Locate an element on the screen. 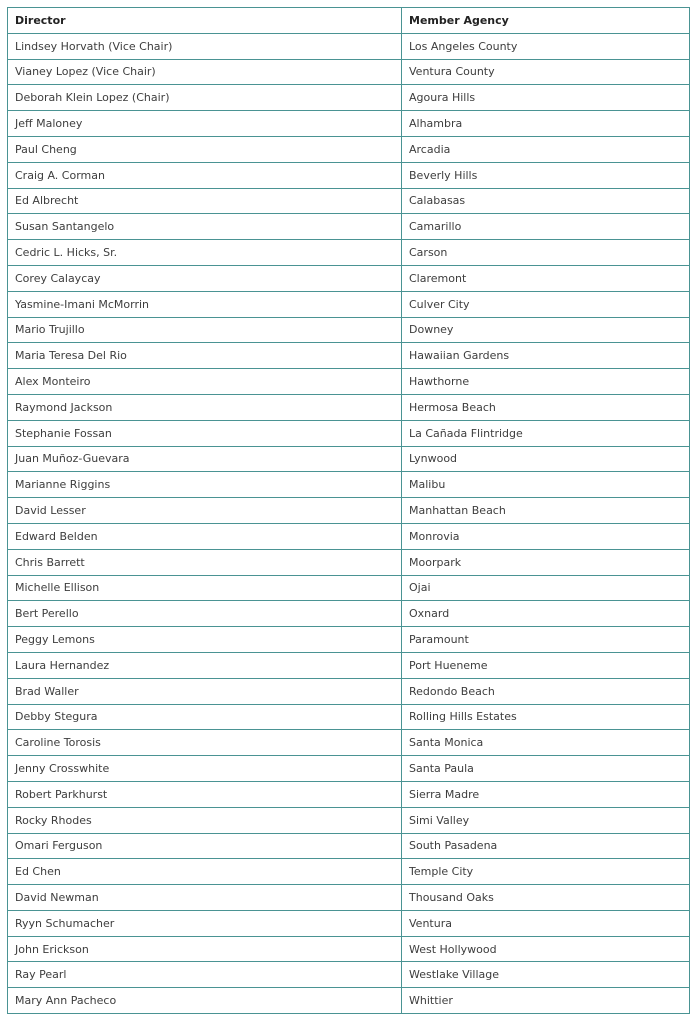 This screenshot has height=1024, width=698. director-cell: Maria Teresa Del Rio is located at coordinates (204, 356).